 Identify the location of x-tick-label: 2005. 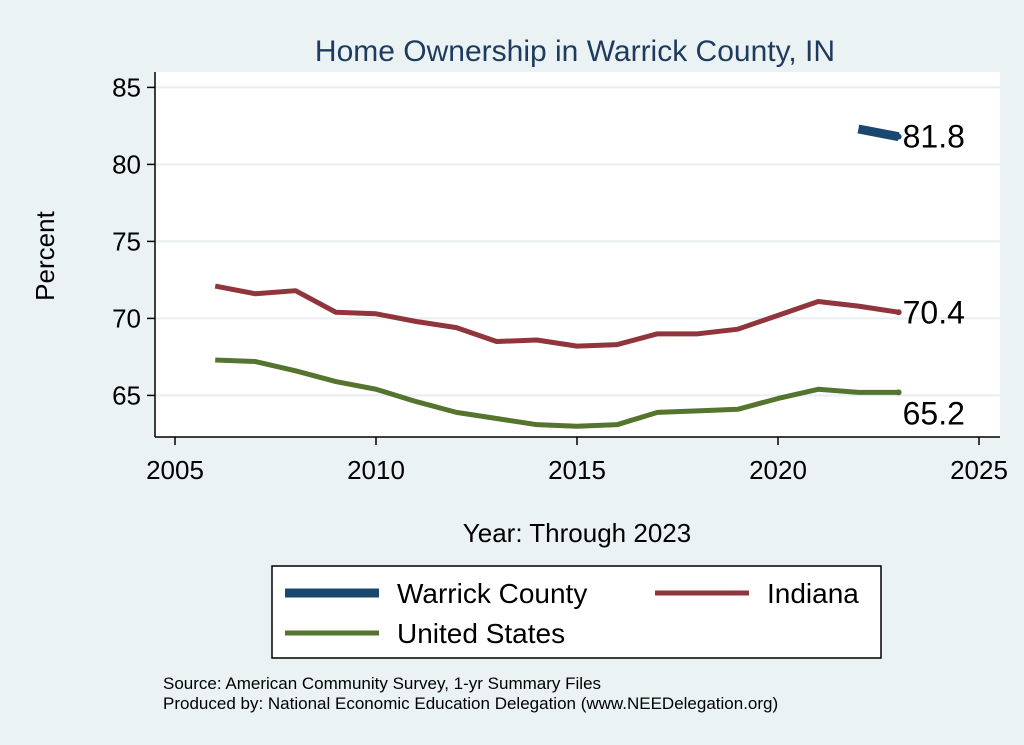
(175, 470).